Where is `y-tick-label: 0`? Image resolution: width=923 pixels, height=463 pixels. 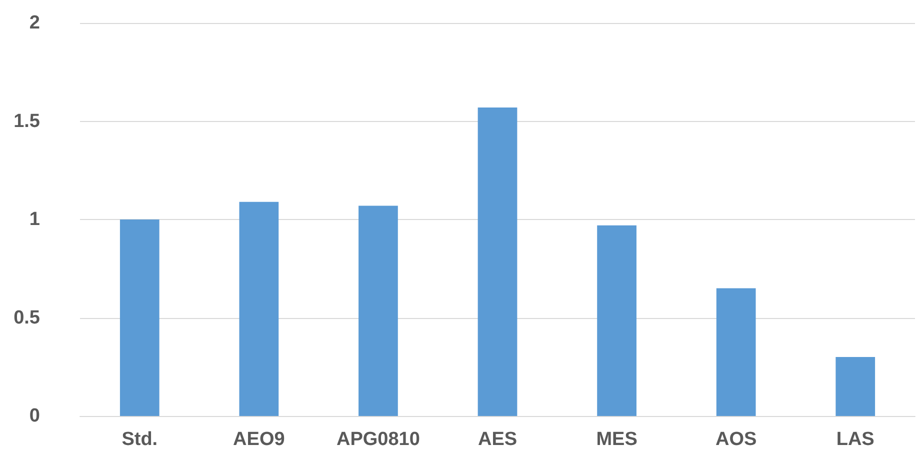 y-tick-label: 0 is located at coordinates (34, 416).